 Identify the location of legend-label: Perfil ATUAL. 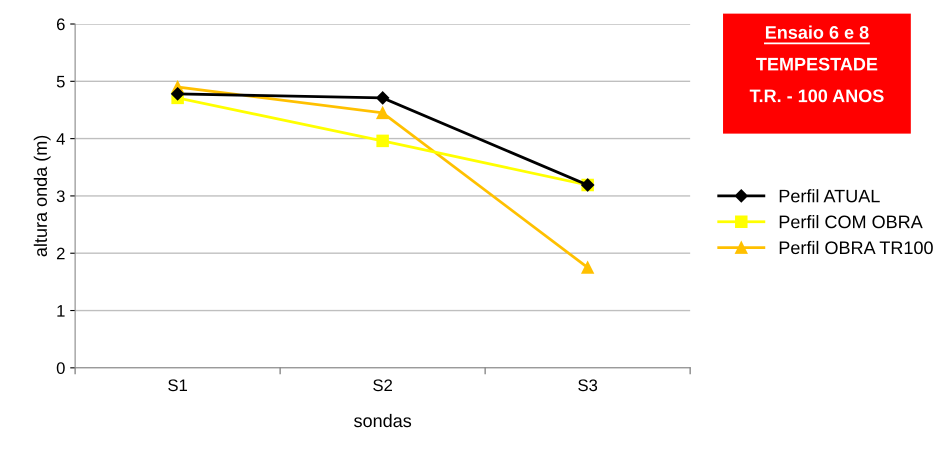
(830, 195).